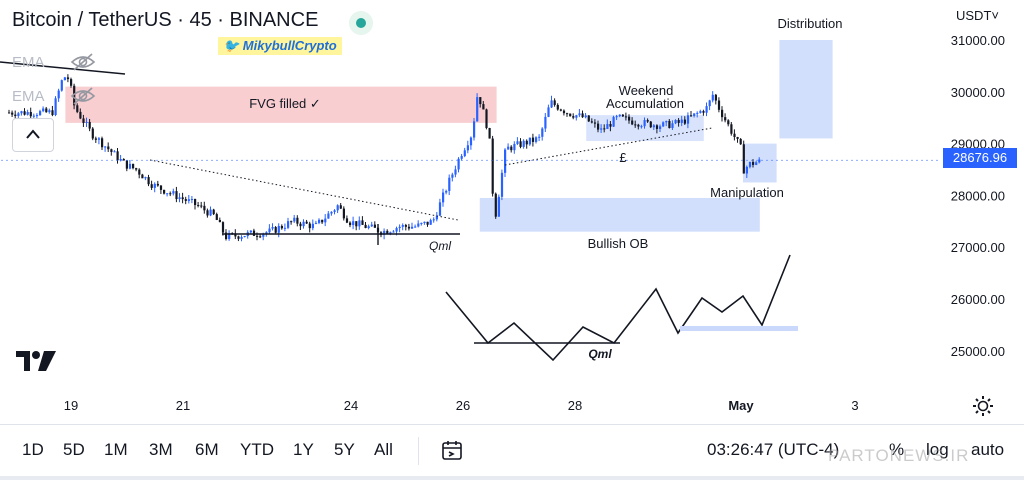  What do you see at coordinates (28, 62) in the screenshot?
I see `indicator-ema-1: EMA` at bounding box center [28, 62].